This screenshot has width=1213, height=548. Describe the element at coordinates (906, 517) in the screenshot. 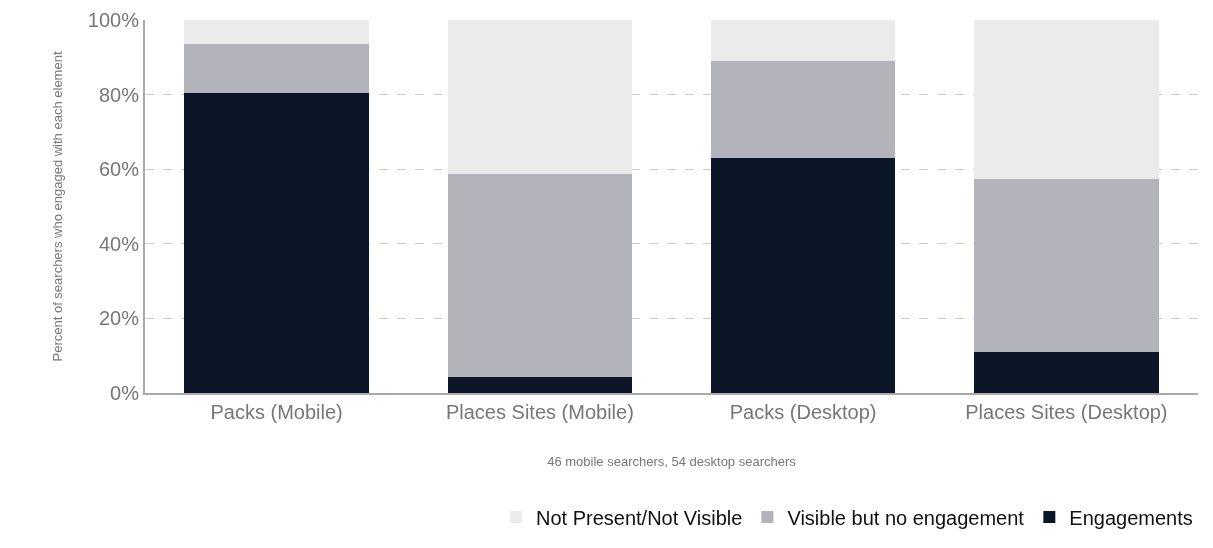

I see `legend-label: Visible but no engagement` at that location.